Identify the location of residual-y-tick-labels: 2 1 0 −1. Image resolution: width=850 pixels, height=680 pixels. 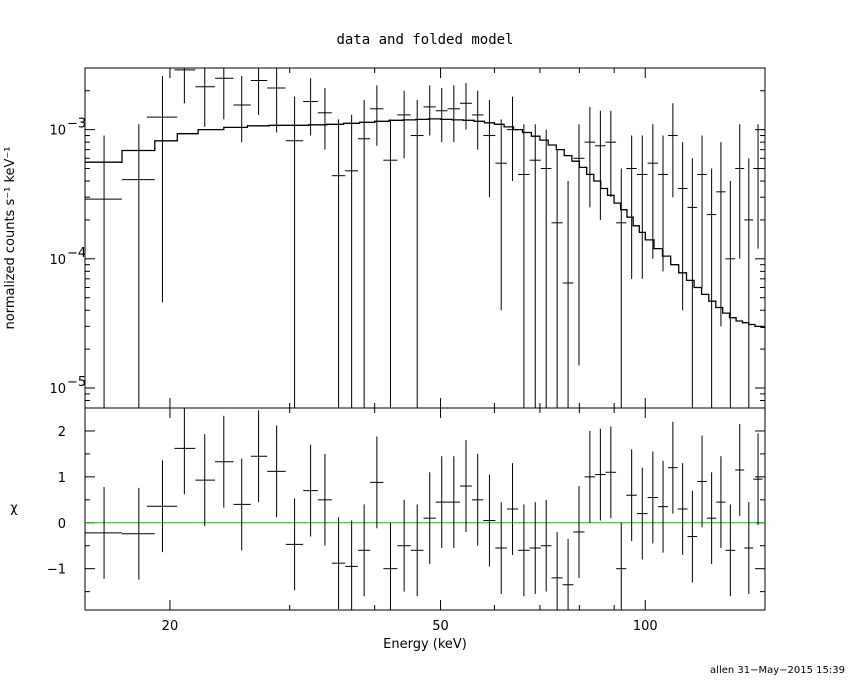
(56, 501).